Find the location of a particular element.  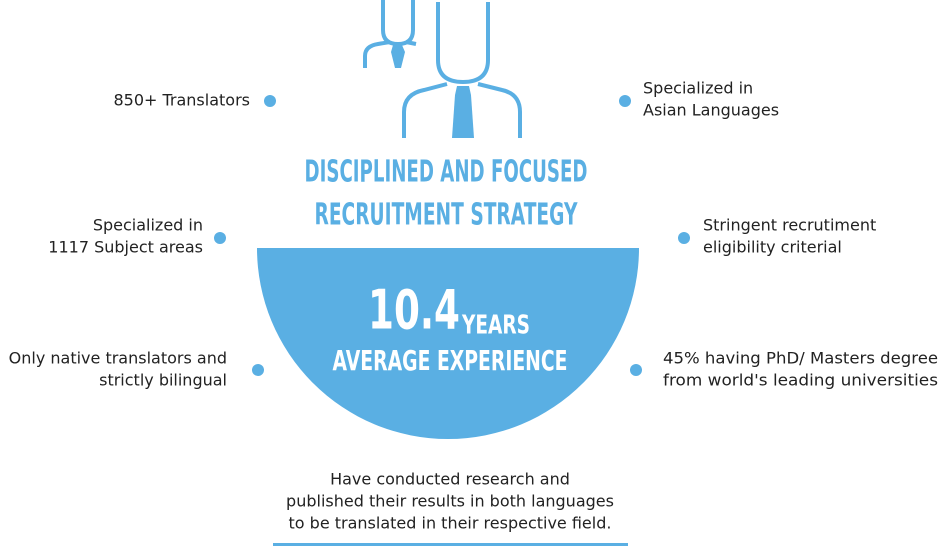

point-text: 850+ Translators is located at coordinates (181, 100).